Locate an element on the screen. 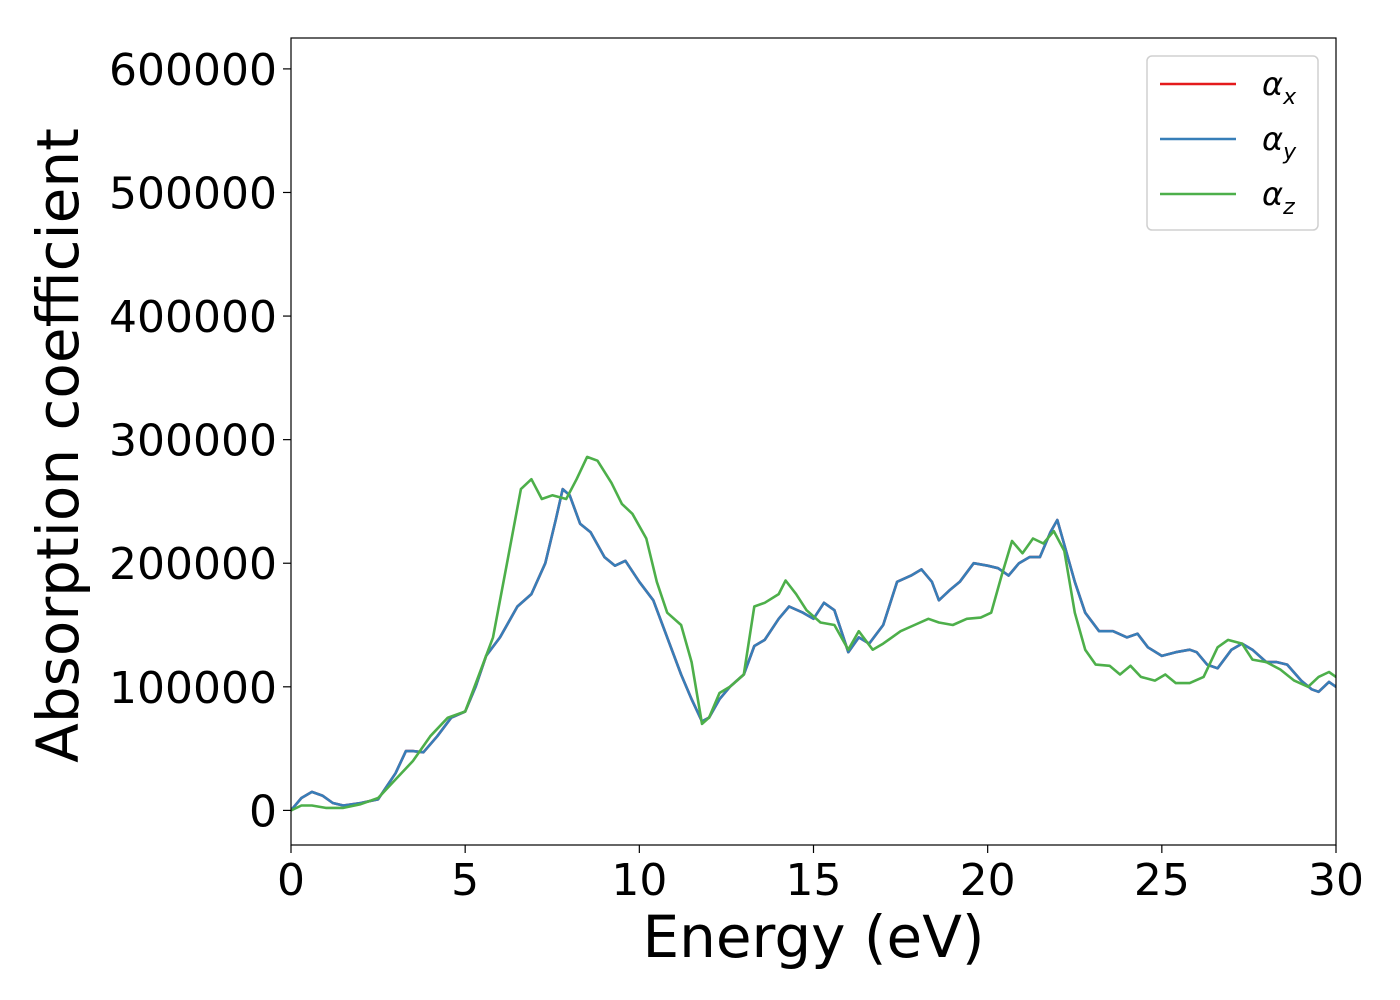 The image size is (1400, 1000). legend-label-x: αx is located at coordinates (1279, 87).